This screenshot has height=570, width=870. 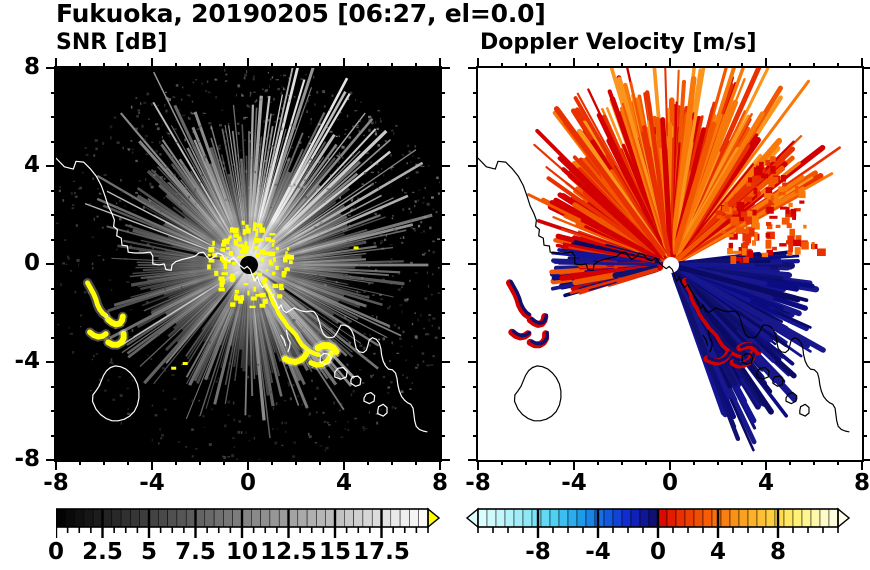 I want to click on snr-colorbar-block, so click(x=218, y=518).